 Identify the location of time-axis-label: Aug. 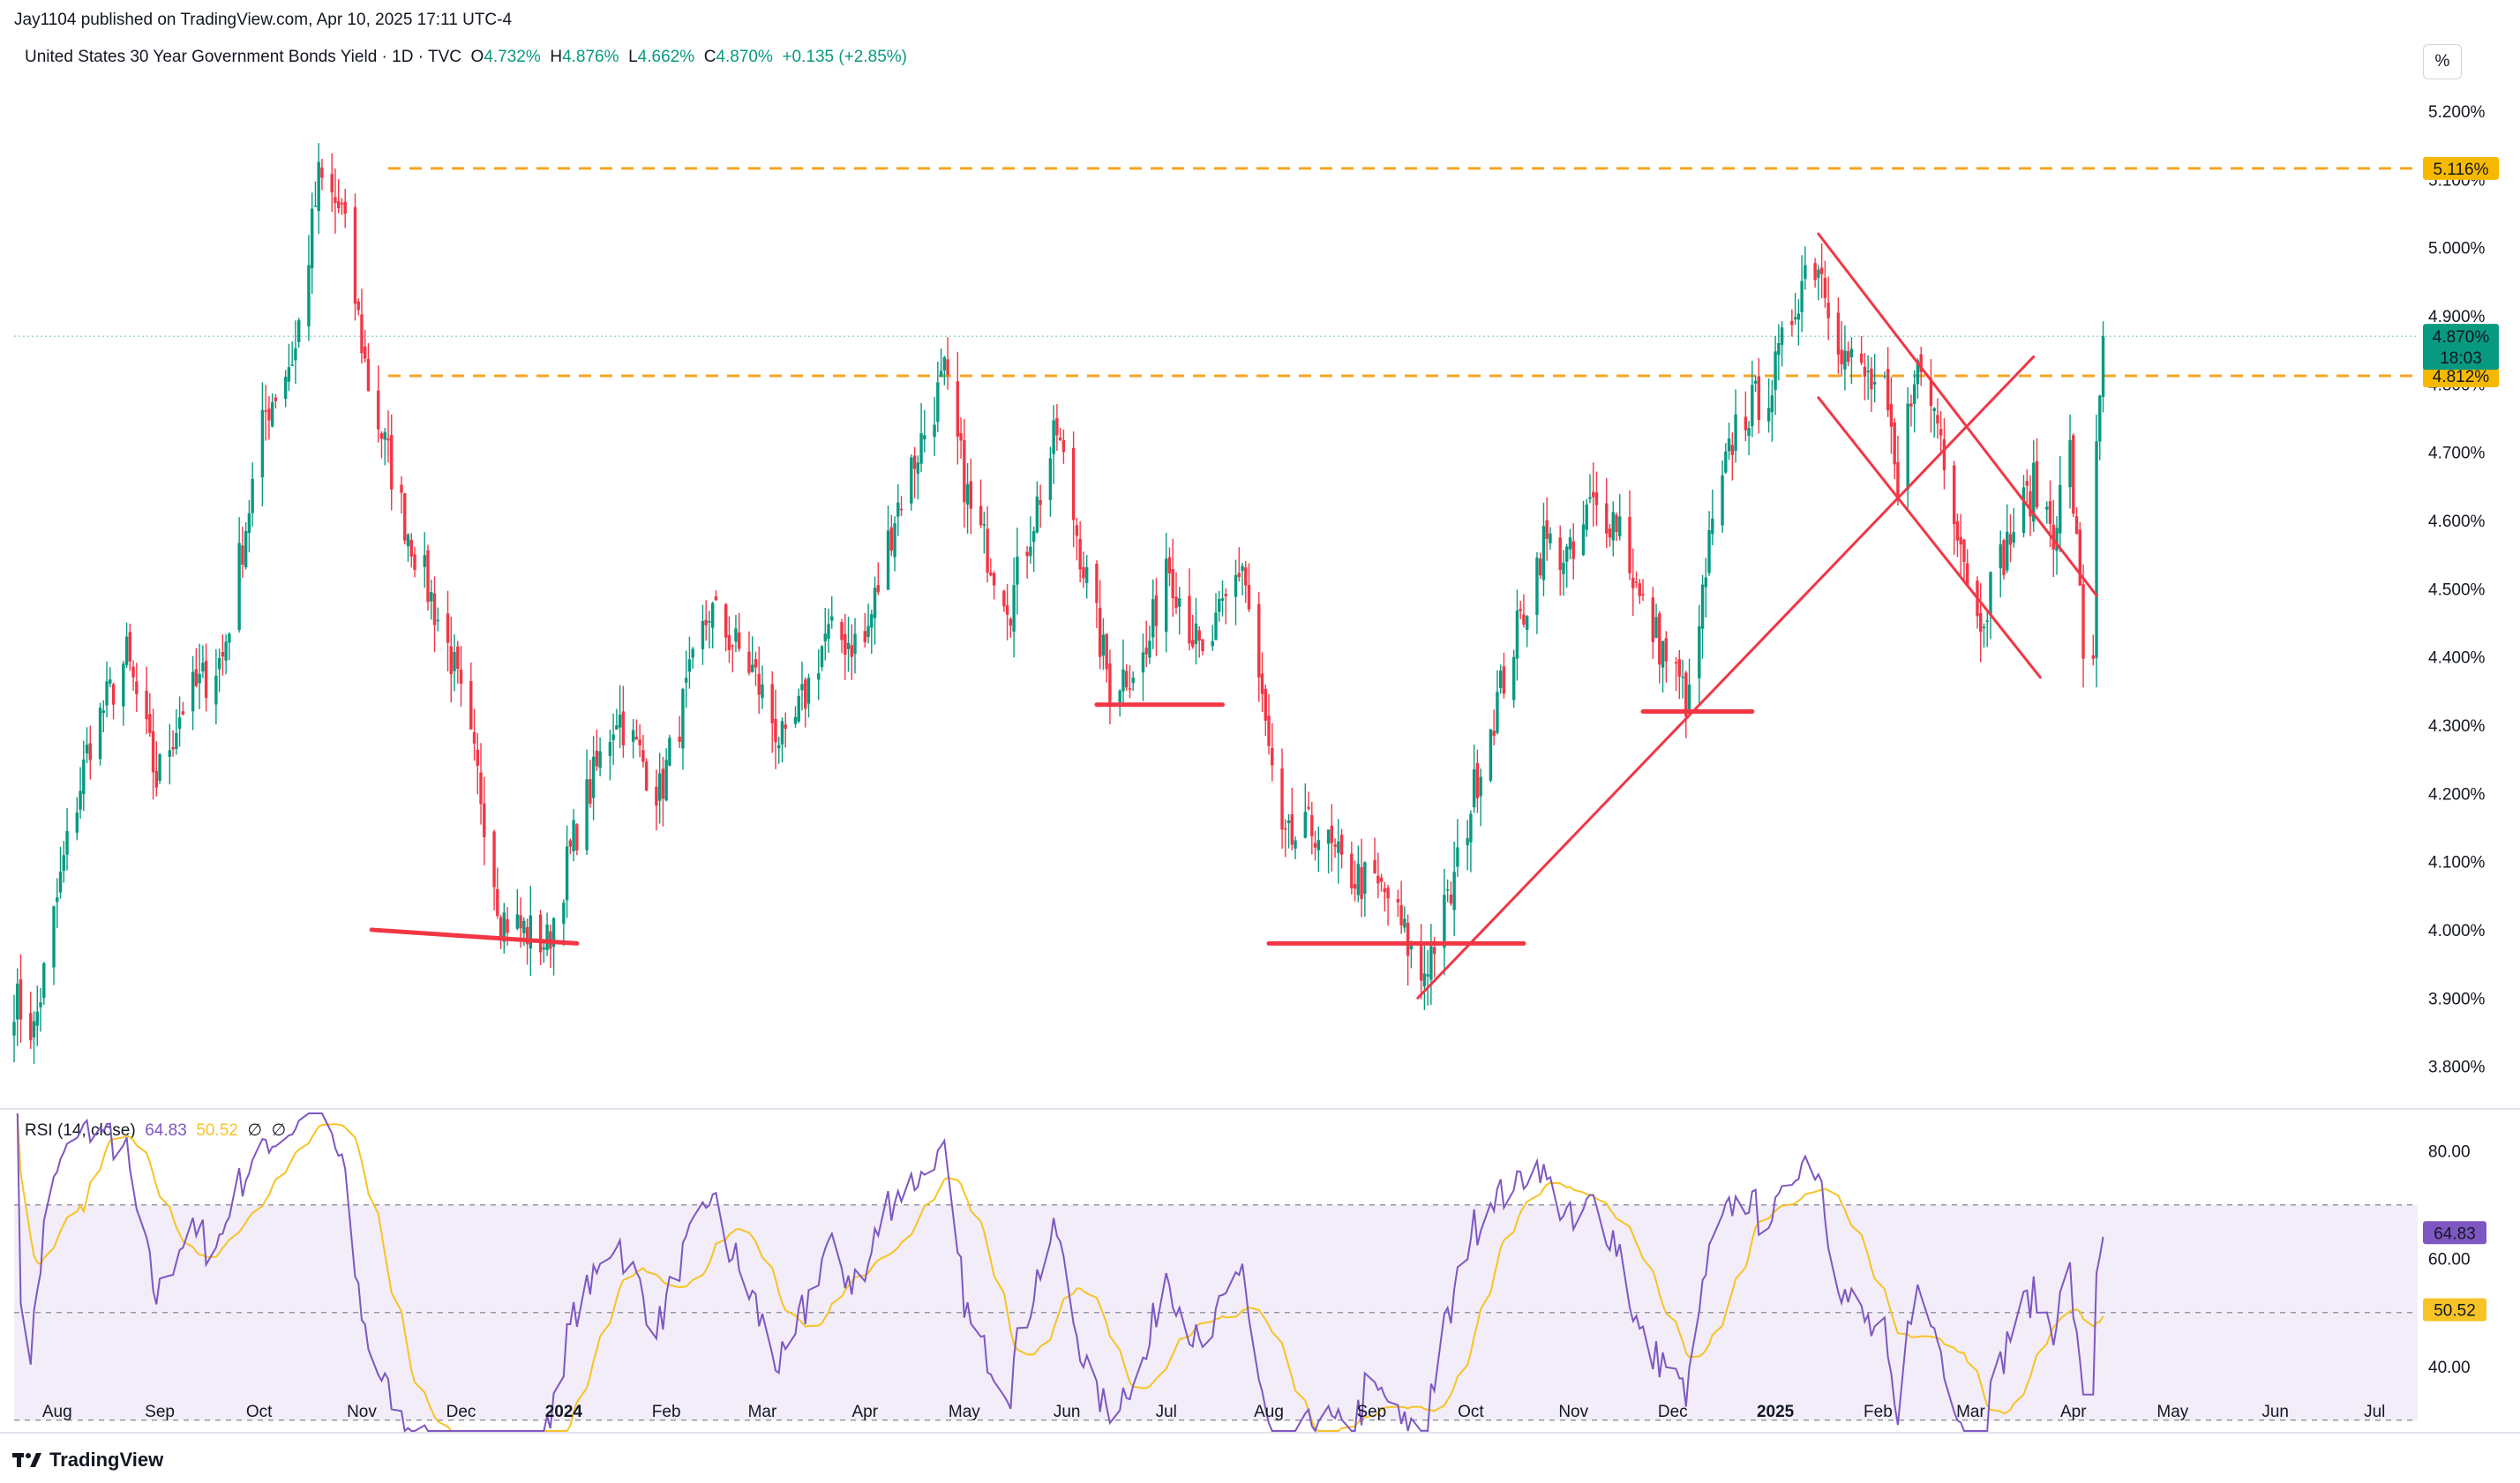
(57, 1412).